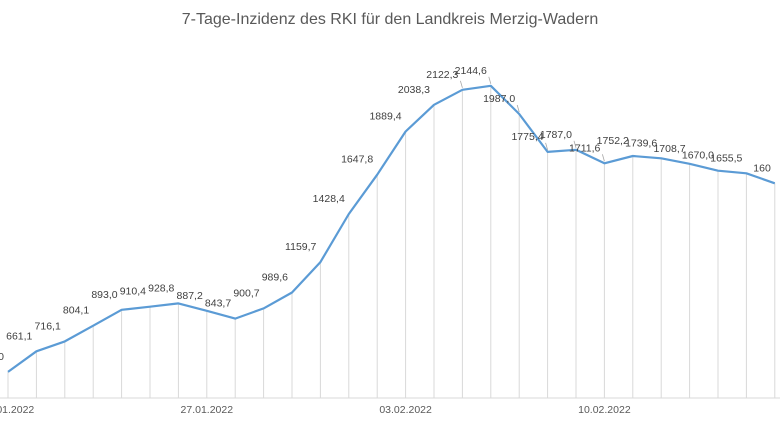 The width and height of the screenshot is (780, 422). I want to click on data-label: 900,7, so click(246, 293).